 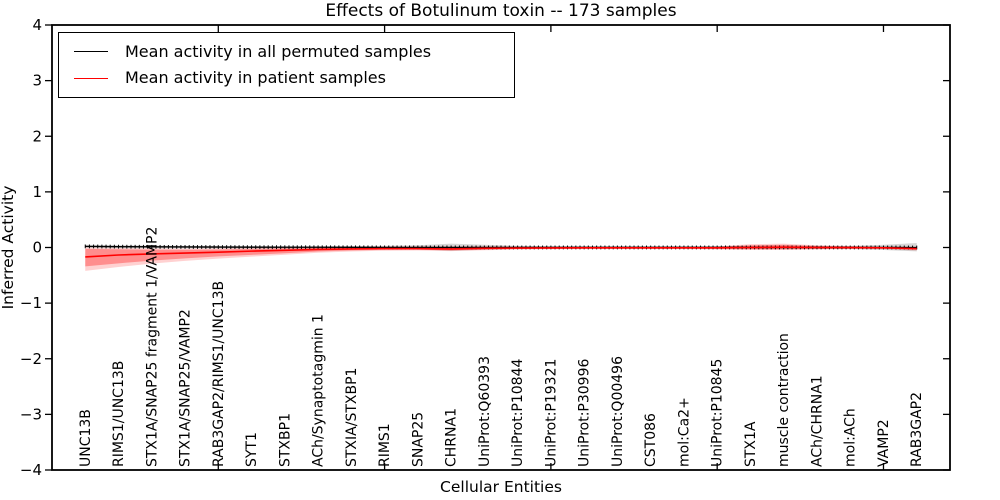 I want to click on x-category-label: ACh/CHRNA1, so click(x=817, y=421).